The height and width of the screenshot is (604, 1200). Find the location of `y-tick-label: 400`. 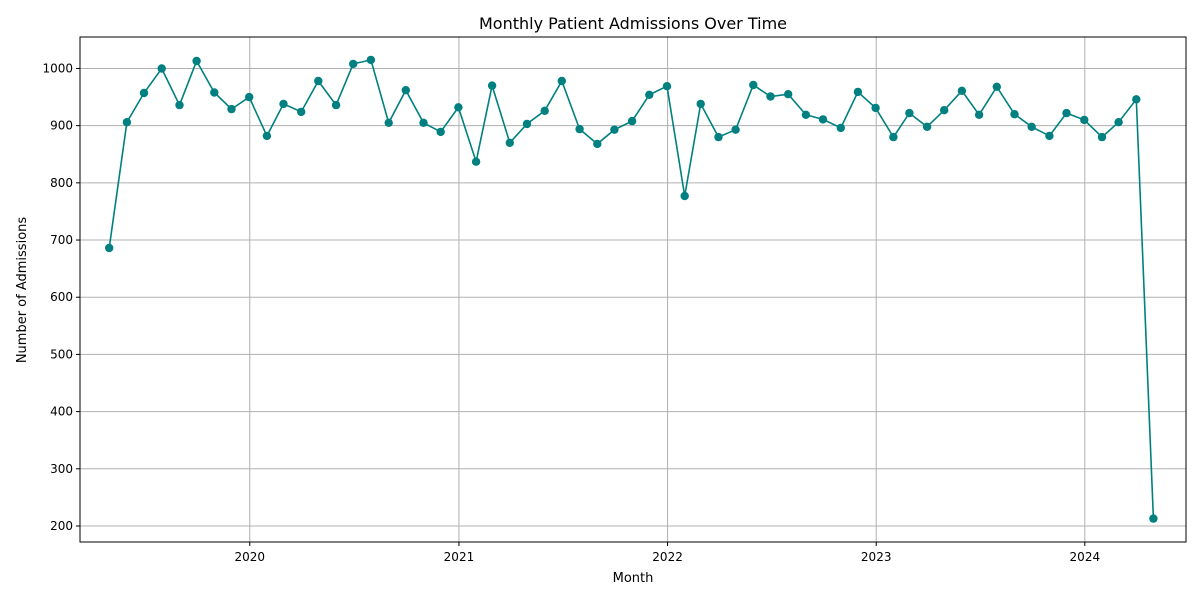

y-tick-label: 400 is located at coordinates (61, 412).